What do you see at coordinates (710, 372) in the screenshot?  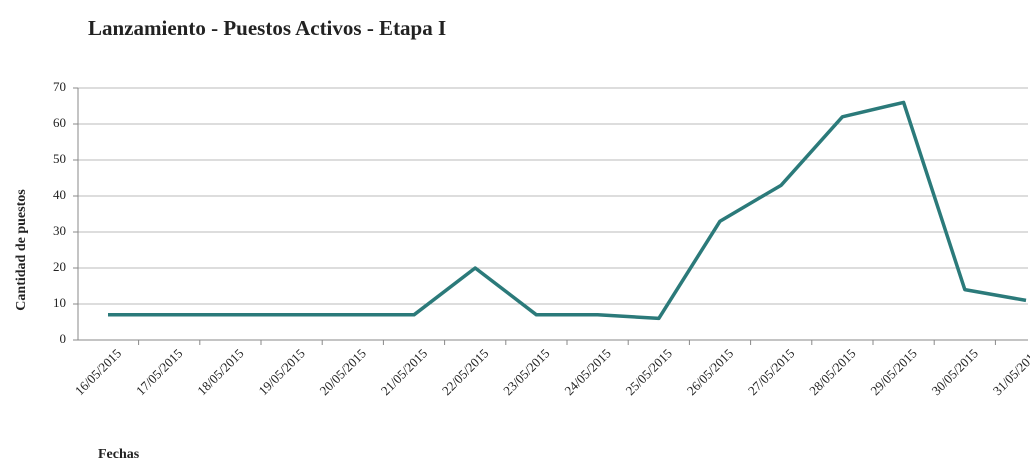 I see `x-tick-label: 26/05/2015` at bounding box center [710, 372].